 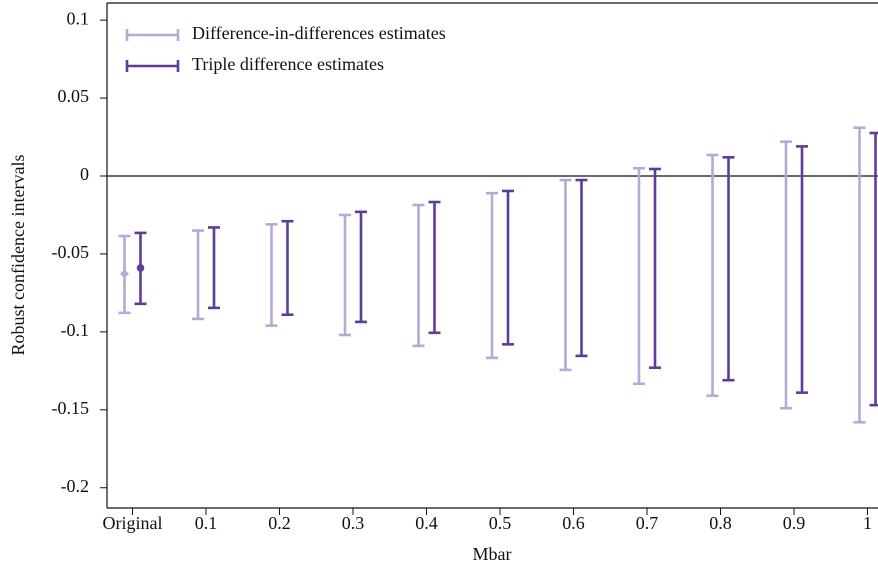 I want to click on x-tick-label: Original, so click(x=133, y=523).